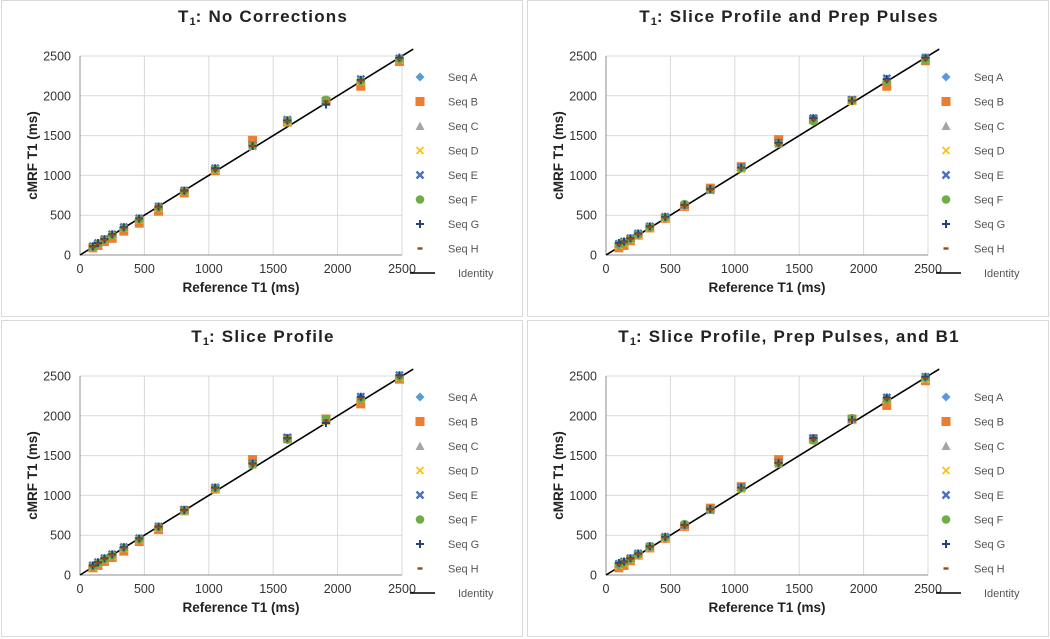 The width and height of the screenshot is (1050, 639). Describe the element at coordinates (799, 589) in the screenshot. I see `x-tick-label: 1500` at that location.